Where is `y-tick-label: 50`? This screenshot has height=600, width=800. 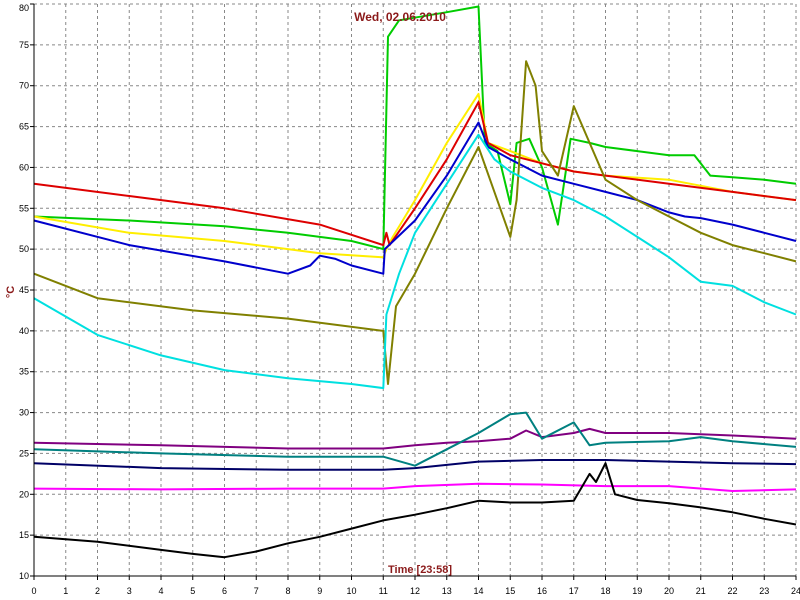
y-tick-label: 50 is located at coordinates (24, 249).